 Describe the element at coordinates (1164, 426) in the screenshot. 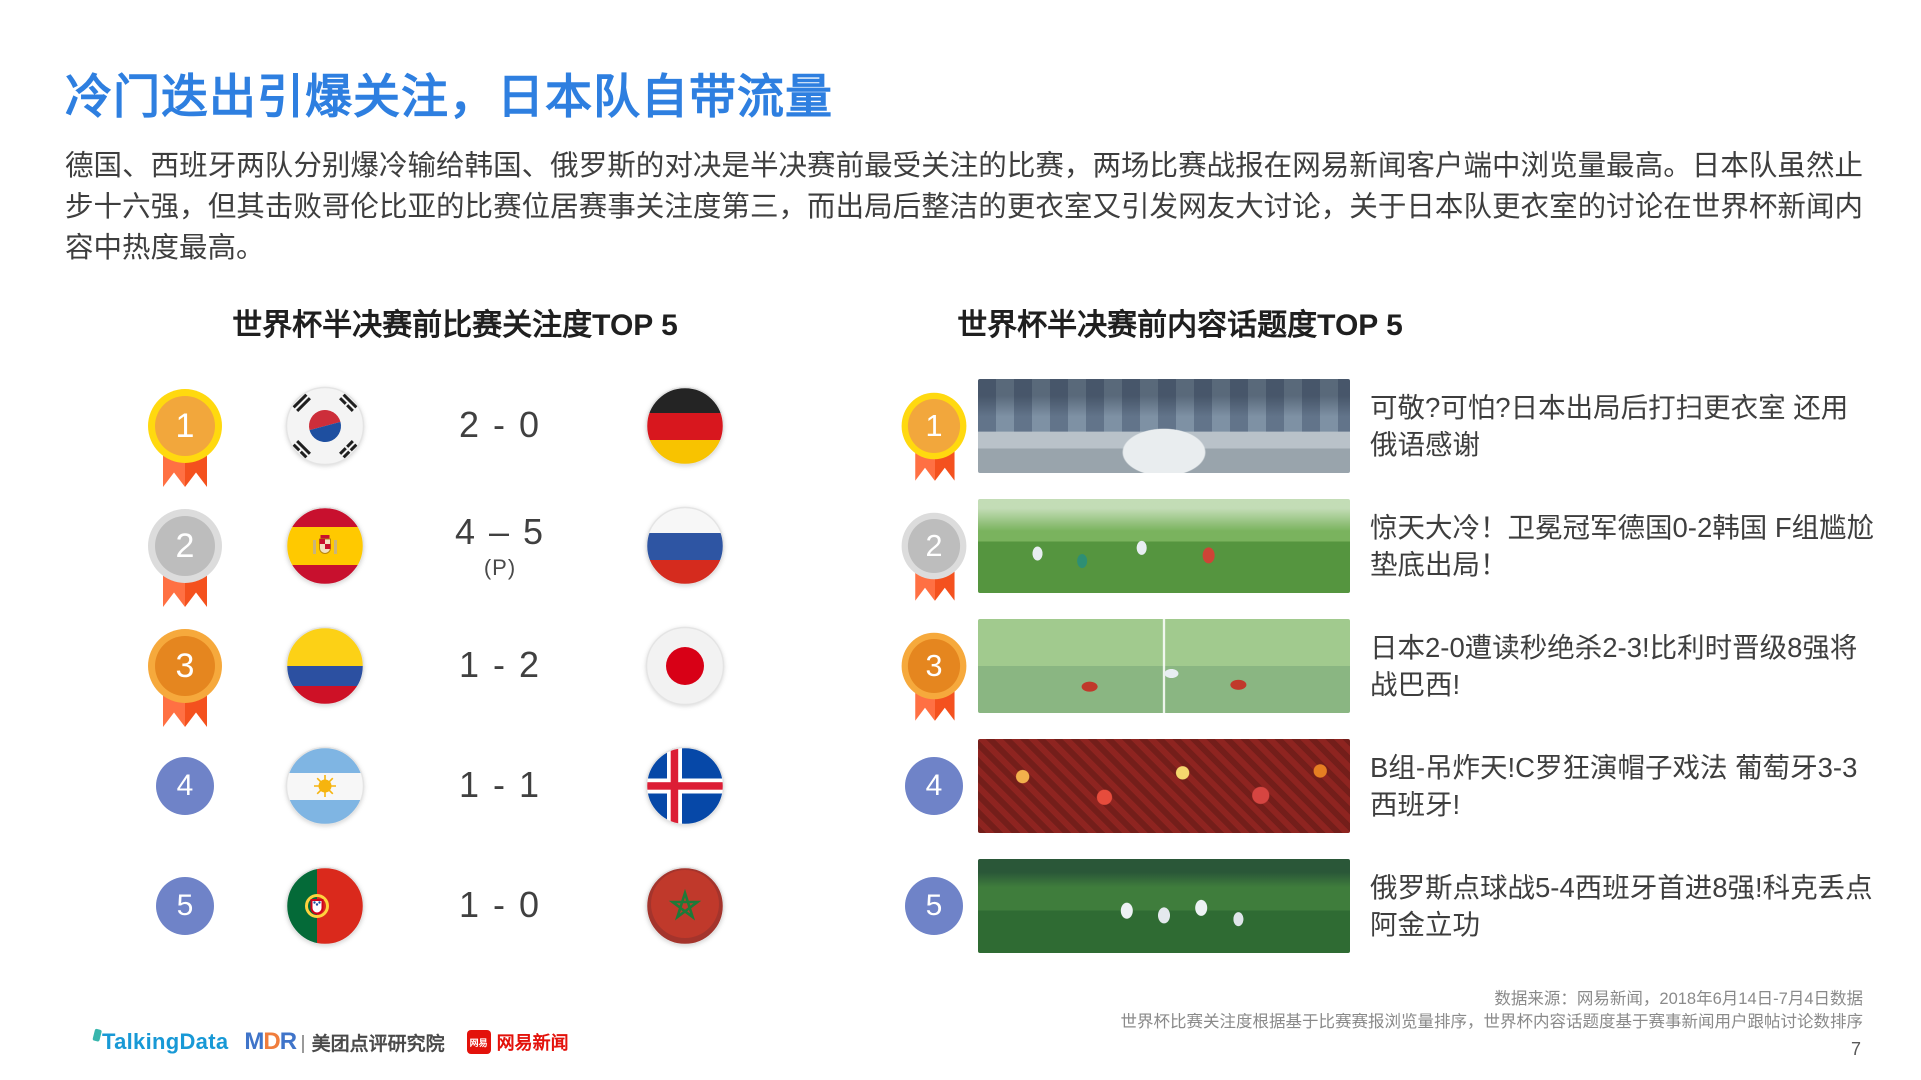

I see `japan-dressing-room-photo` at that location.